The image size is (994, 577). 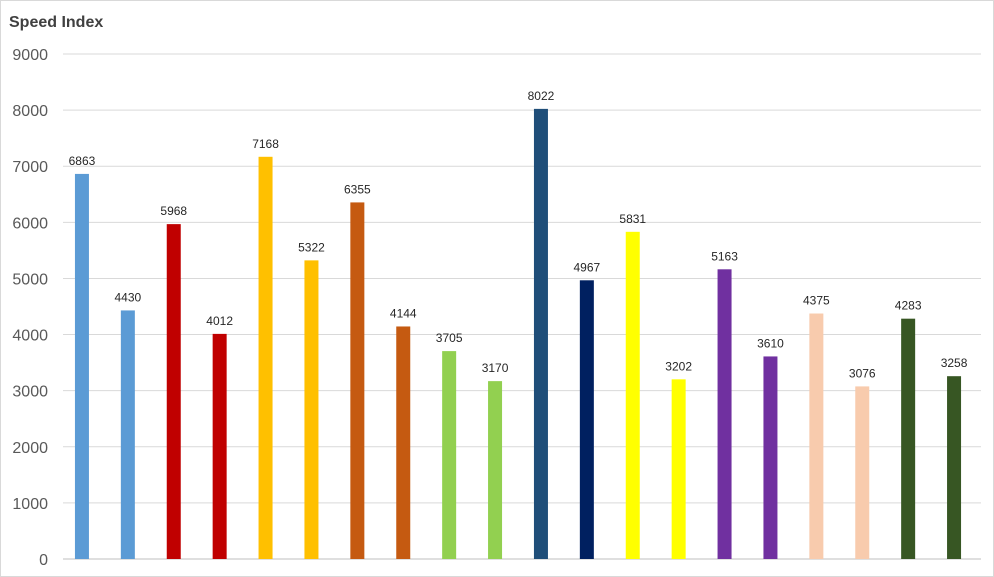 I want to click on data-label: 5163, so click(x=724, y=256).